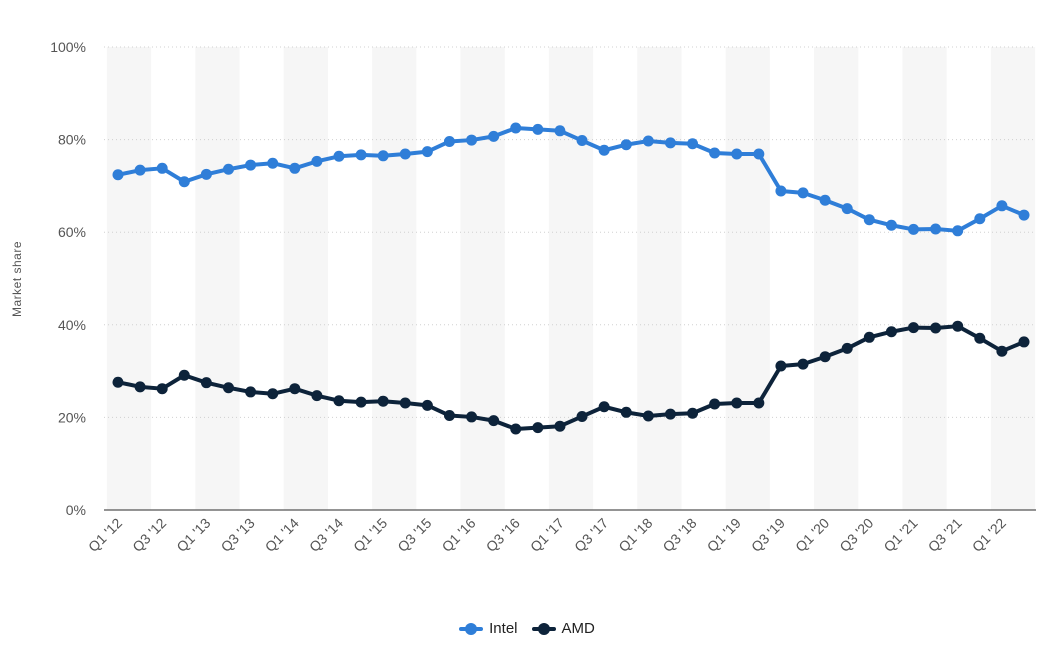 The width and height of the screenshot is (1054, 648). Describe the element at coordinates (503, 535) in the screenshot. I see `x-tick-label: Q3 '16` at that location.